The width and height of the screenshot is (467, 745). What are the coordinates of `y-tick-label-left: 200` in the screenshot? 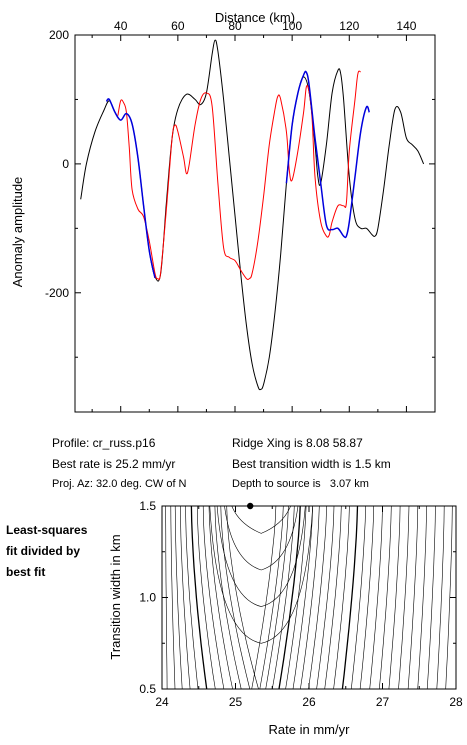 It's located at (59, 35).